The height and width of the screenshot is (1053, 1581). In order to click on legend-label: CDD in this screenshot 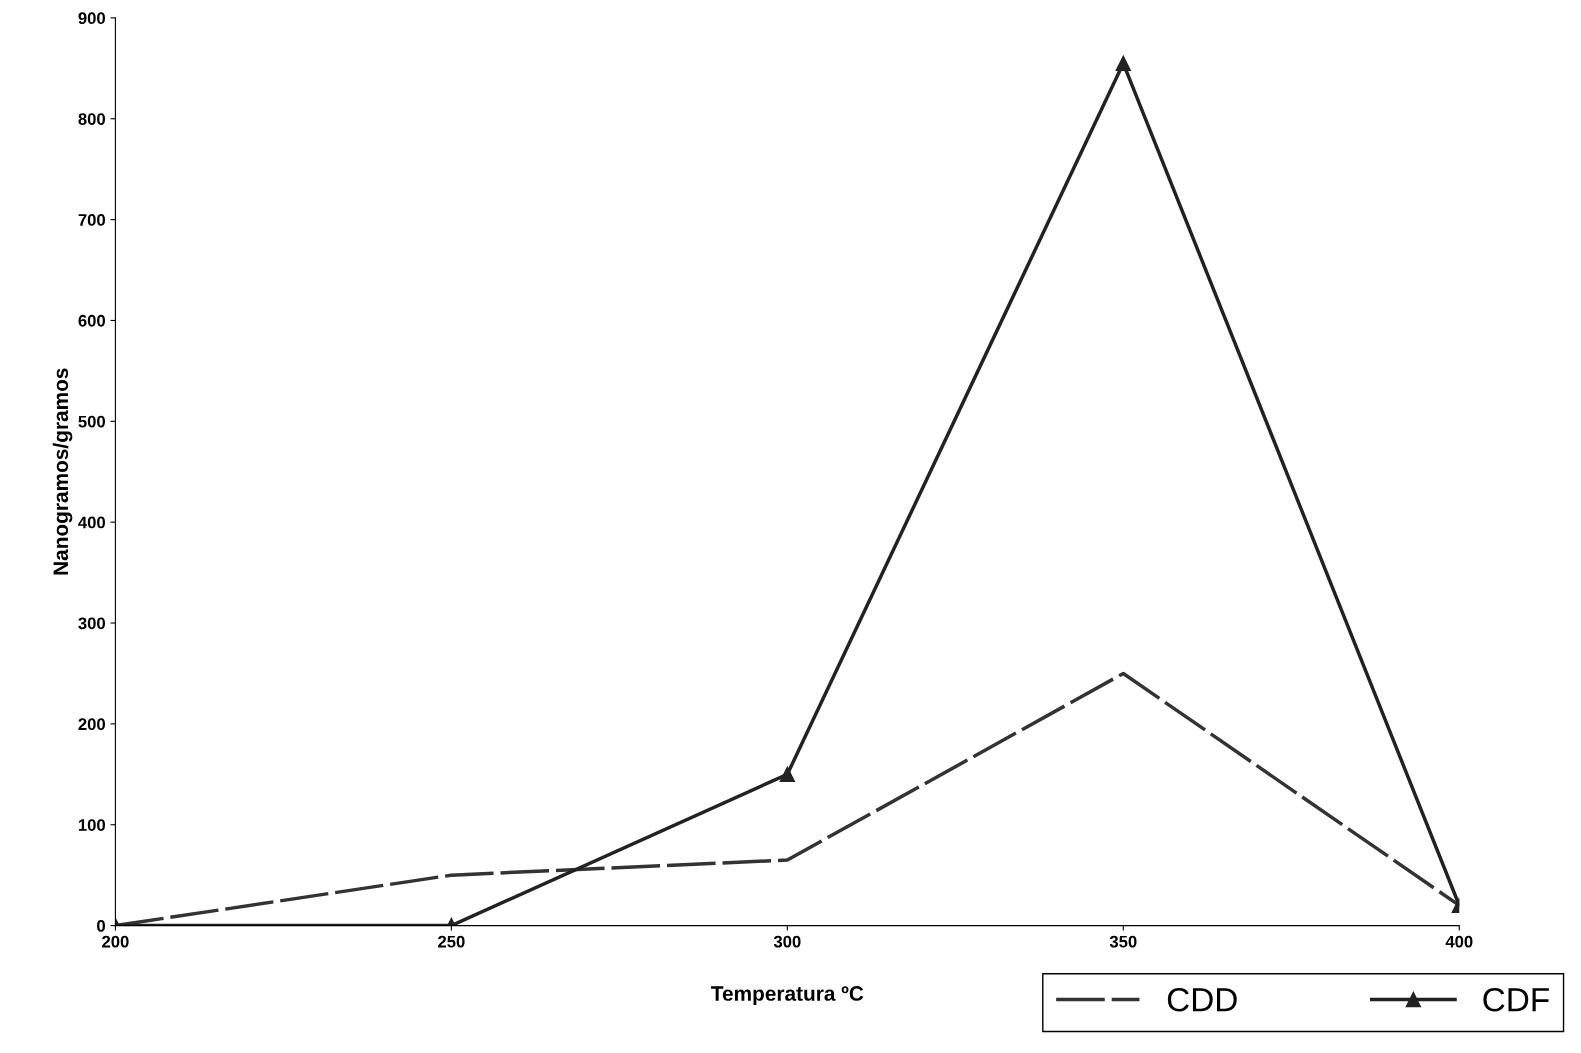, I will do `click(1202, 999)`.